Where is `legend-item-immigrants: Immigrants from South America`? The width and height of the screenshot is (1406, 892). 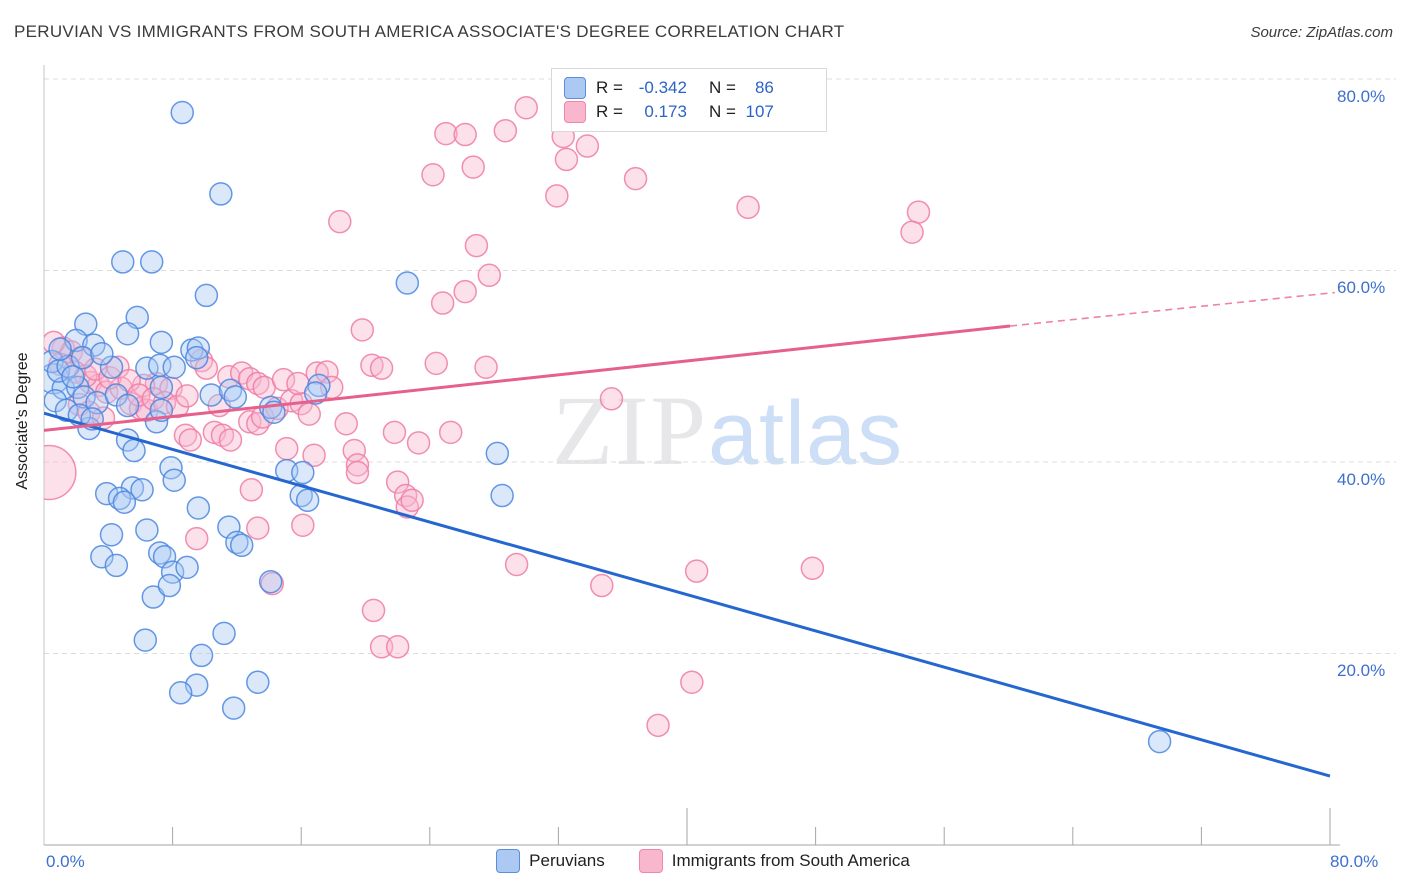
legend-item-immigrants: Immigrants from South America is located at coordinates (774, 861).